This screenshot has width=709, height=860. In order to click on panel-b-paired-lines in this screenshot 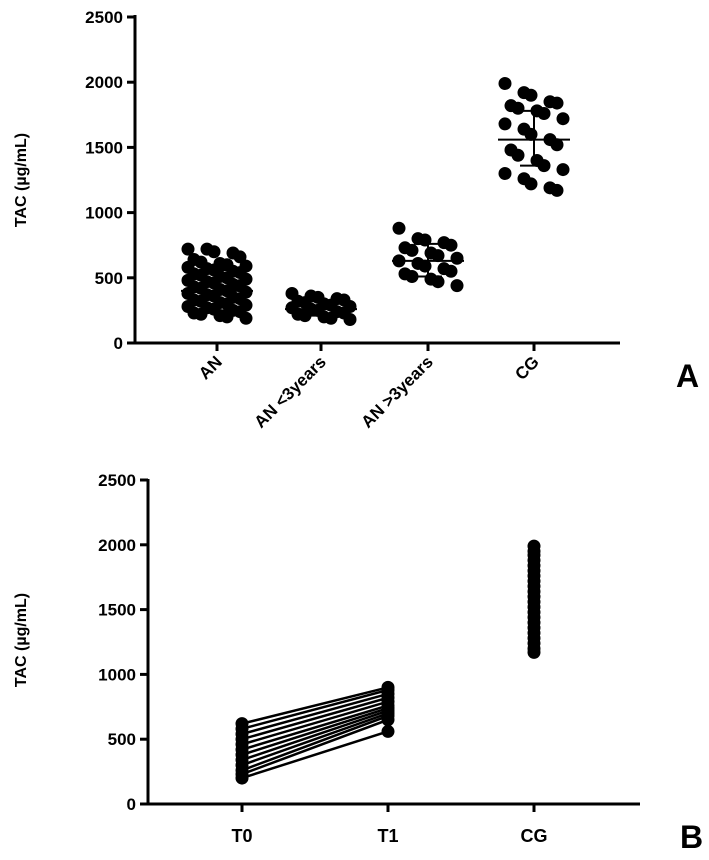, I will do `click(315, 733)`.